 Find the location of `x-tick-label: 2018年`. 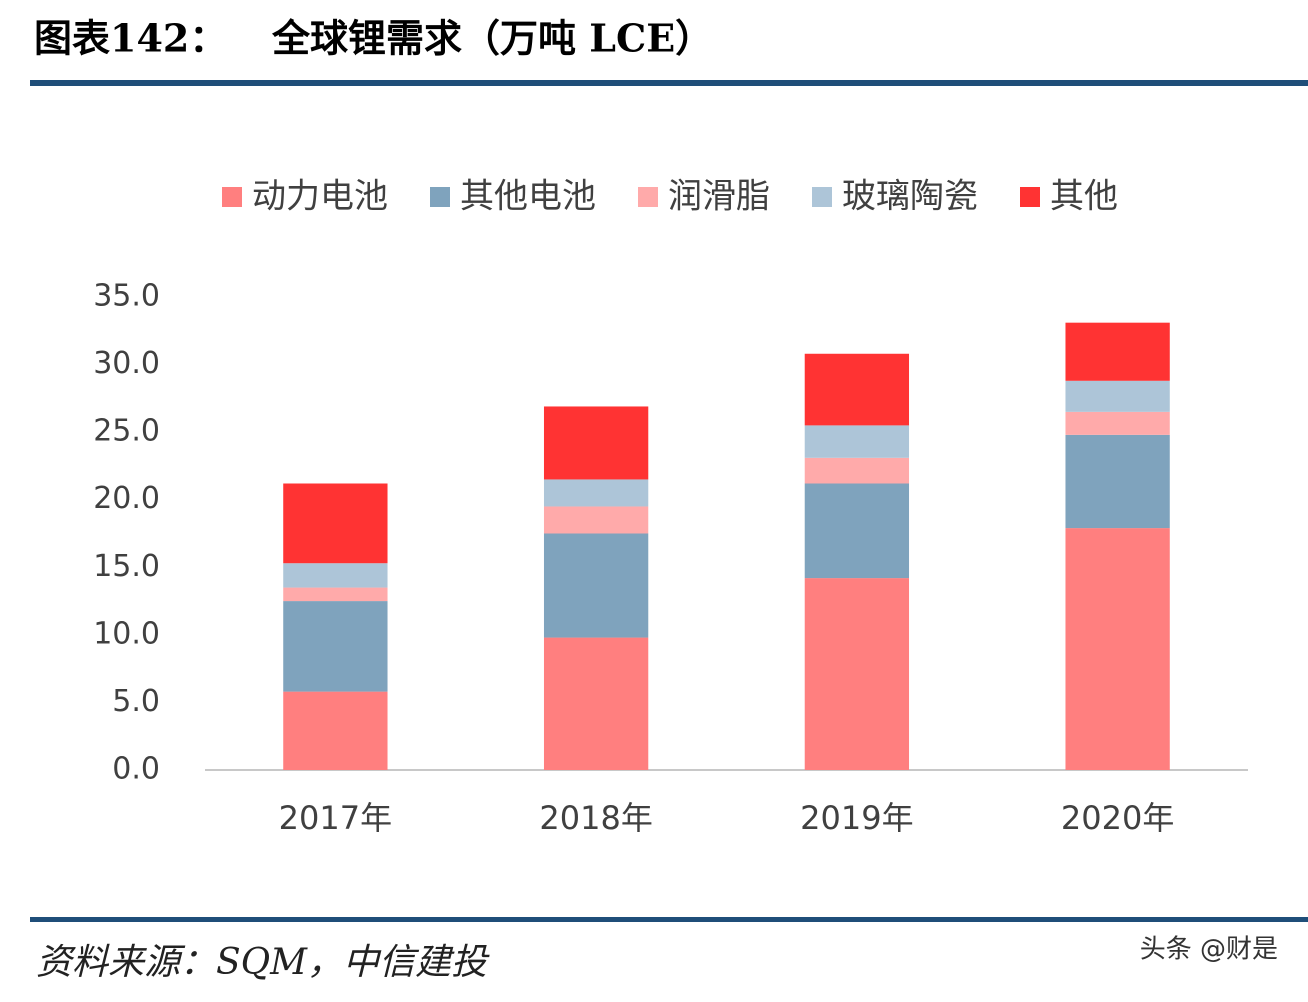

x-tick-label: 2018年 is located at coordinates (595, 818).